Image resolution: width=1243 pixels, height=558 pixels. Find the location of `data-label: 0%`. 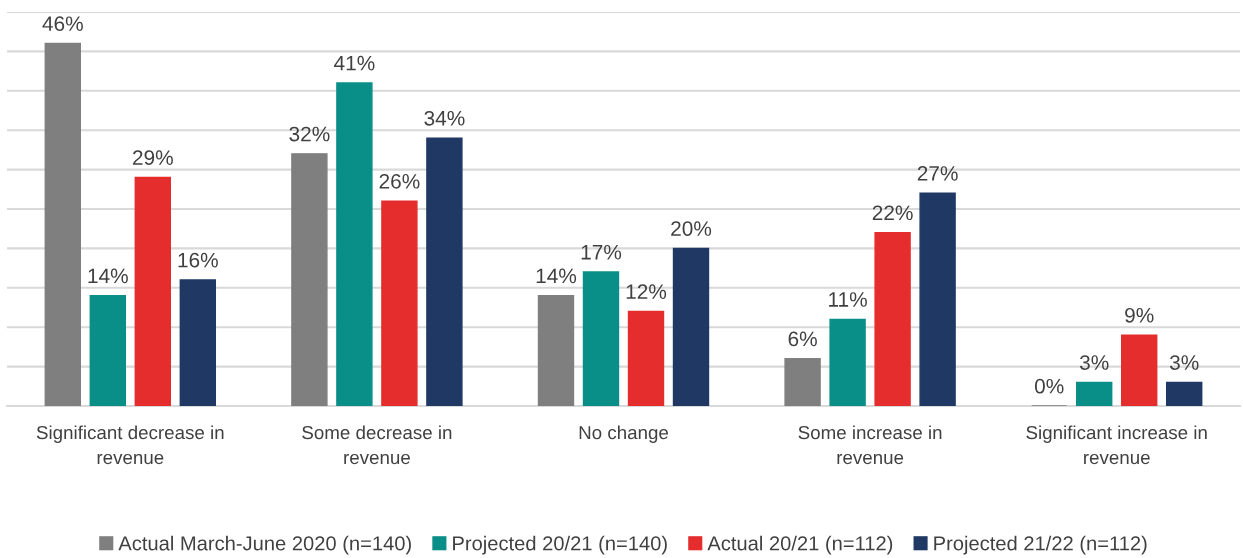

data-label: 0% is located at coordinates (1049, 386).